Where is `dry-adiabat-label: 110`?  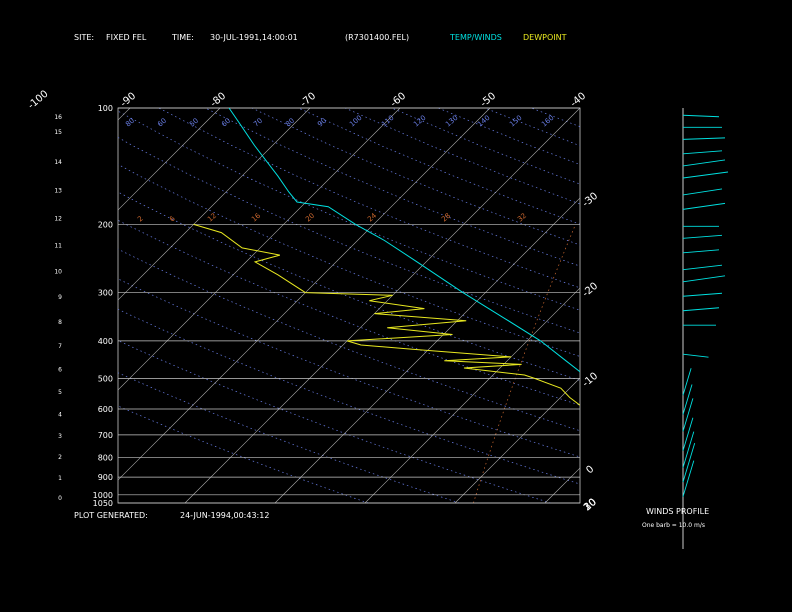
dry-adiabat-label: 110 is located at coordinates (387, 121).